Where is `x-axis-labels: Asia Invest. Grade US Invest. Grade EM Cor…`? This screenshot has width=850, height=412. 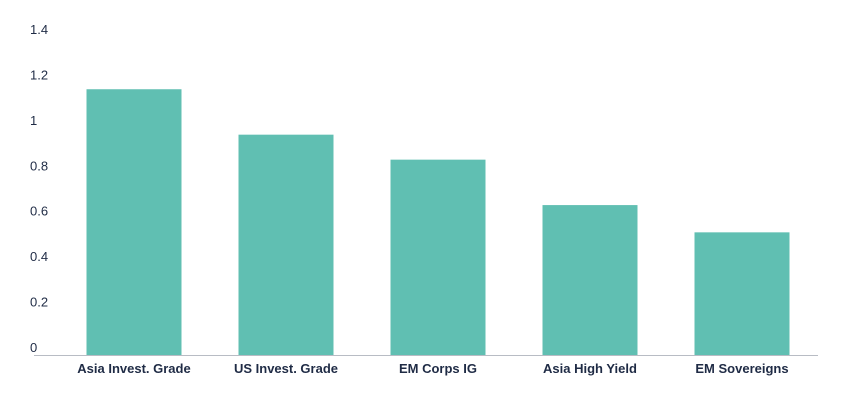
x-axis-labels: Asia Invest. Grade US Invest. Grade EM Cor… is located at coordinates (432, 368).